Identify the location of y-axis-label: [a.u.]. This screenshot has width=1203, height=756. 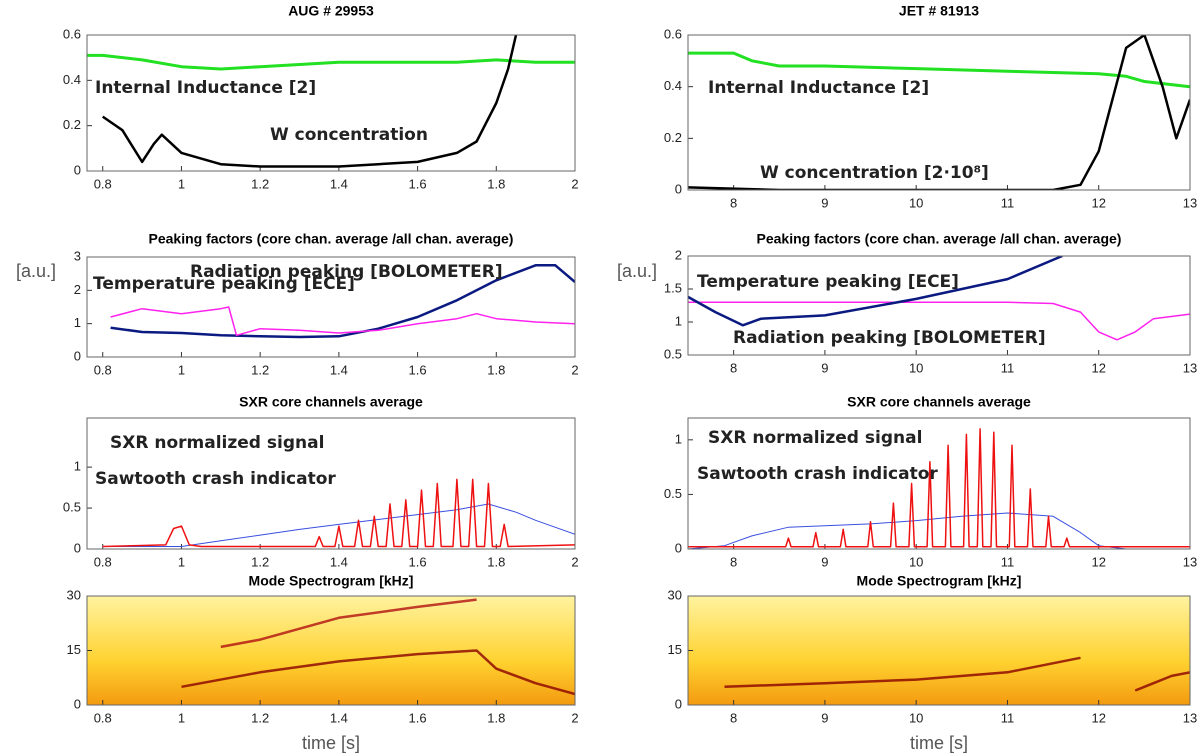
(36, 271).